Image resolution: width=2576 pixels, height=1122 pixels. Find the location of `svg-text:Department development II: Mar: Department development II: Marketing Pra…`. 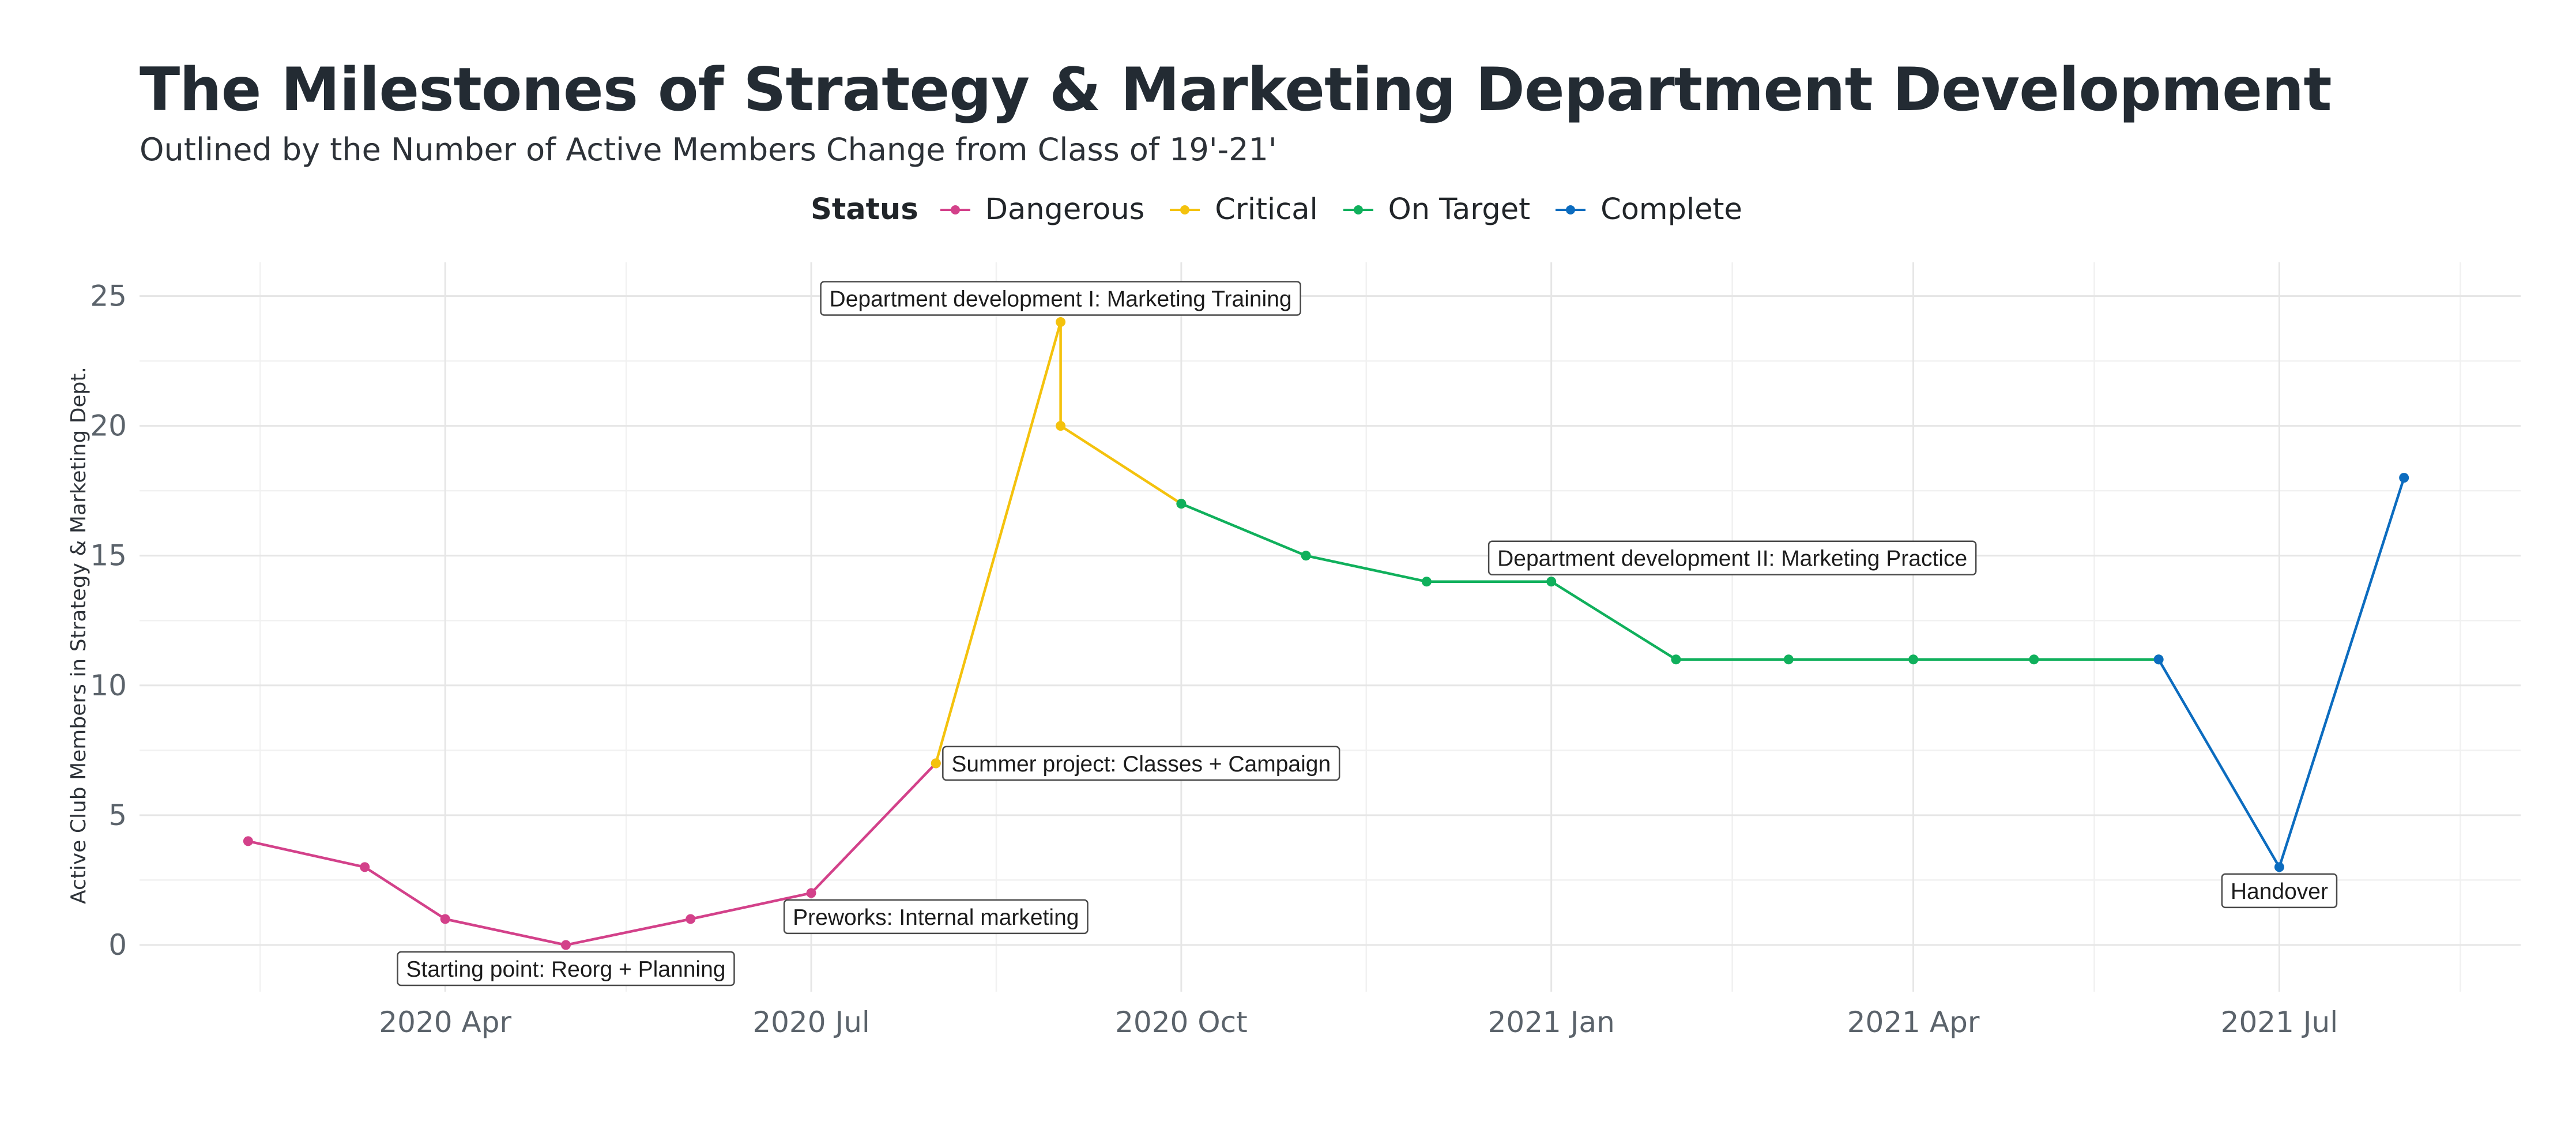

svg-text:Department development II: Mar: Department development II: Marketing Pra… is located at coordinates (1732, 559).